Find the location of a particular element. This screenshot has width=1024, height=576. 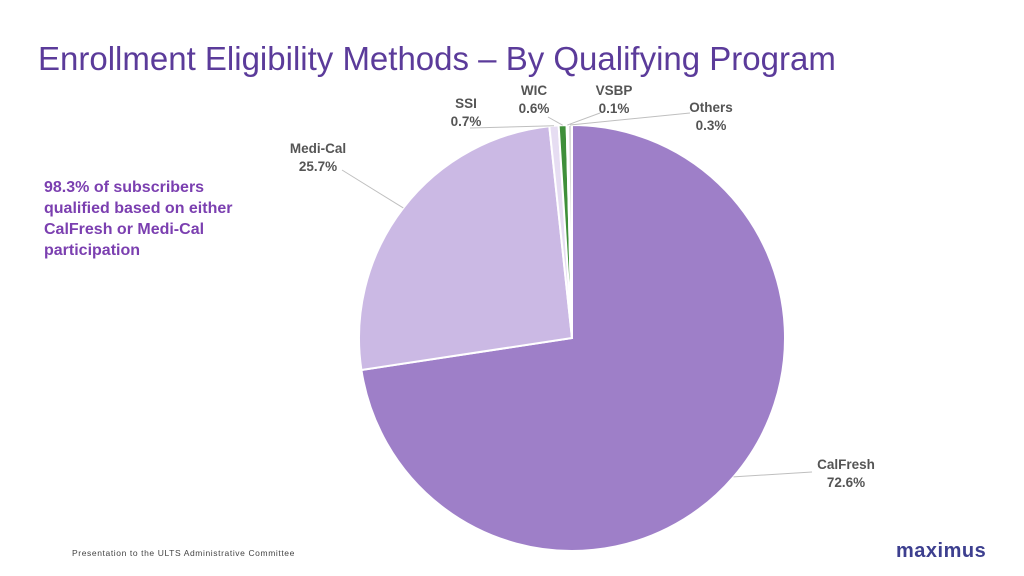

slice-value-wic: 0.6% is located at coordinates (534, 108).